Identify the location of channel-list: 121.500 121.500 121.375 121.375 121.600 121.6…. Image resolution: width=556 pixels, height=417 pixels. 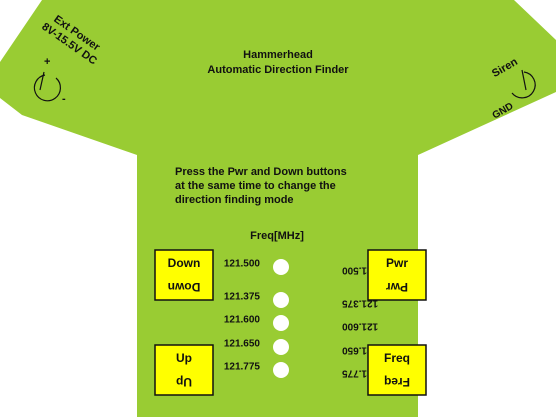
(301, 319).